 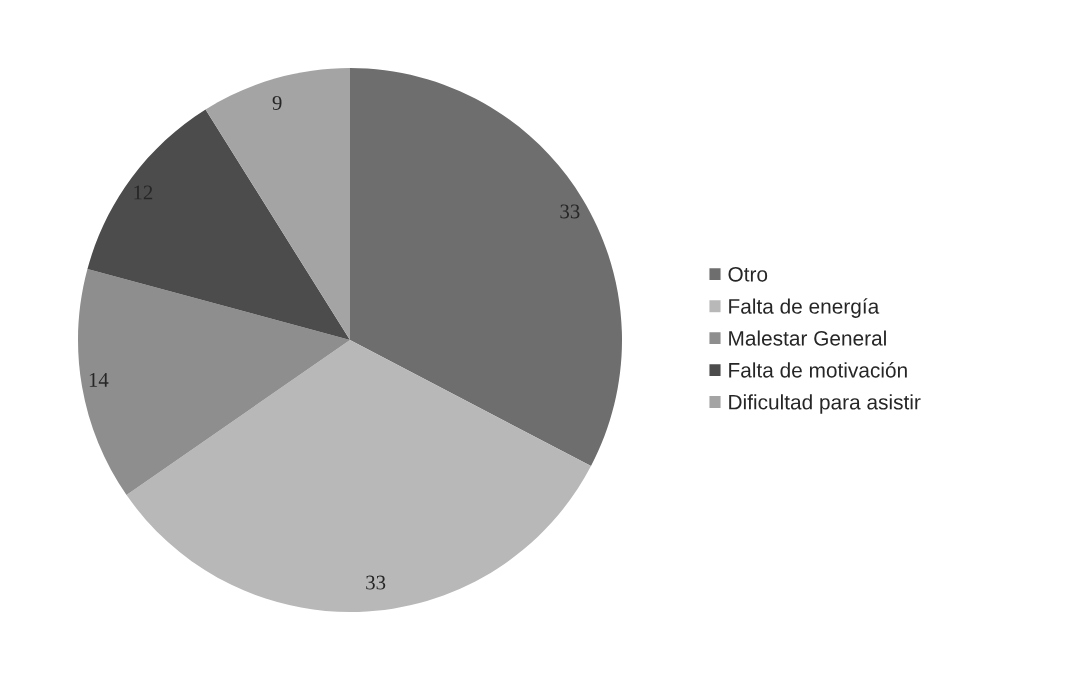 What do you see at coordinates (825, 404) in the screenshot?
I see `legend-label: Dificultad para asistir` at bounding box center [825, 404].